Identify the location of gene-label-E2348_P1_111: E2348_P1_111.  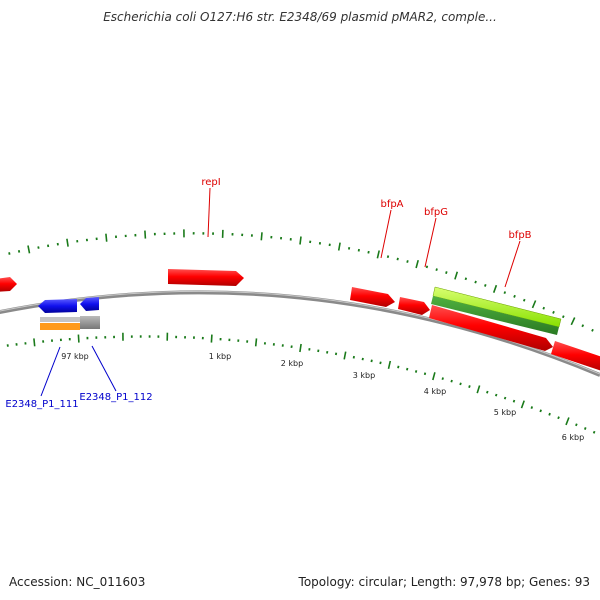
(41, 404).